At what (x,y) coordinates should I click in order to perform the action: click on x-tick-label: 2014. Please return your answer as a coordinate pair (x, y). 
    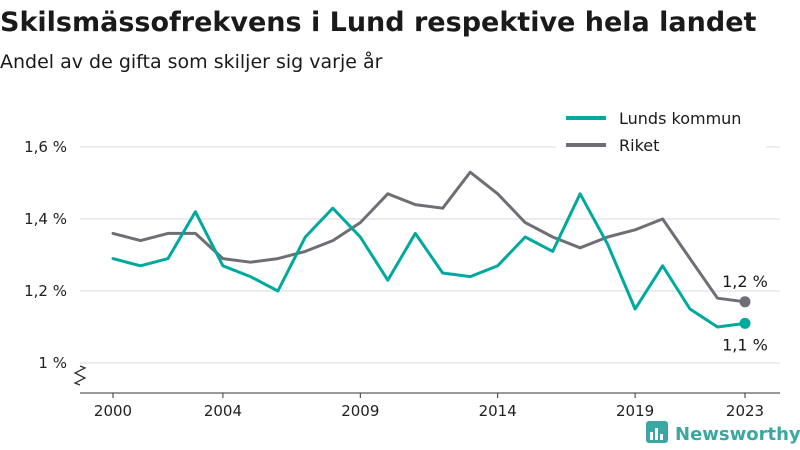
    Looking at the image, I should click on (498, 411).